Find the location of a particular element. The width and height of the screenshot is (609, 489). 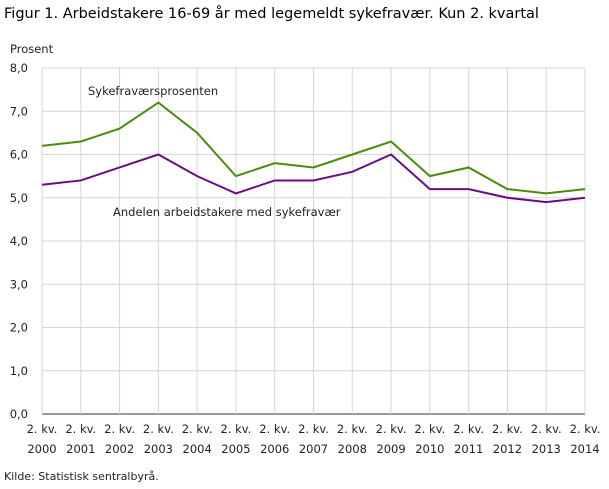

x-tick-label: 2004 is located at coordinates (197, 449).